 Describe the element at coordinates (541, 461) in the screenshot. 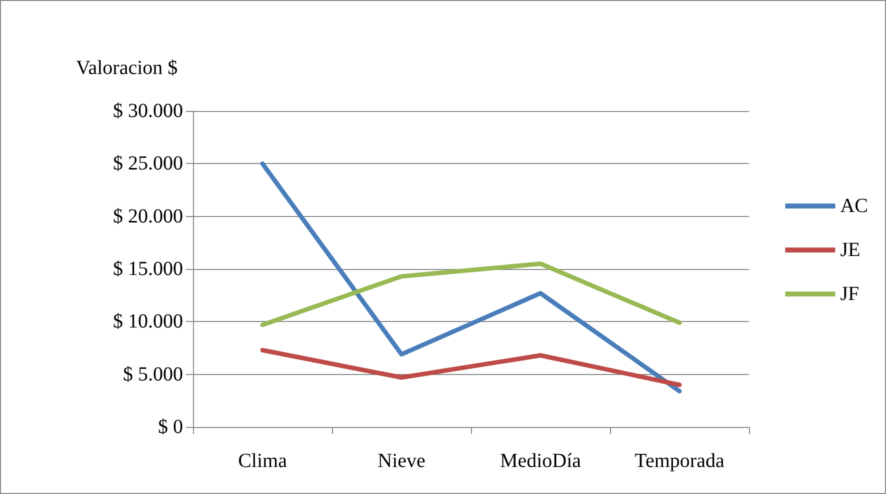

I see `x-tick-label: MedioDía` at that location.